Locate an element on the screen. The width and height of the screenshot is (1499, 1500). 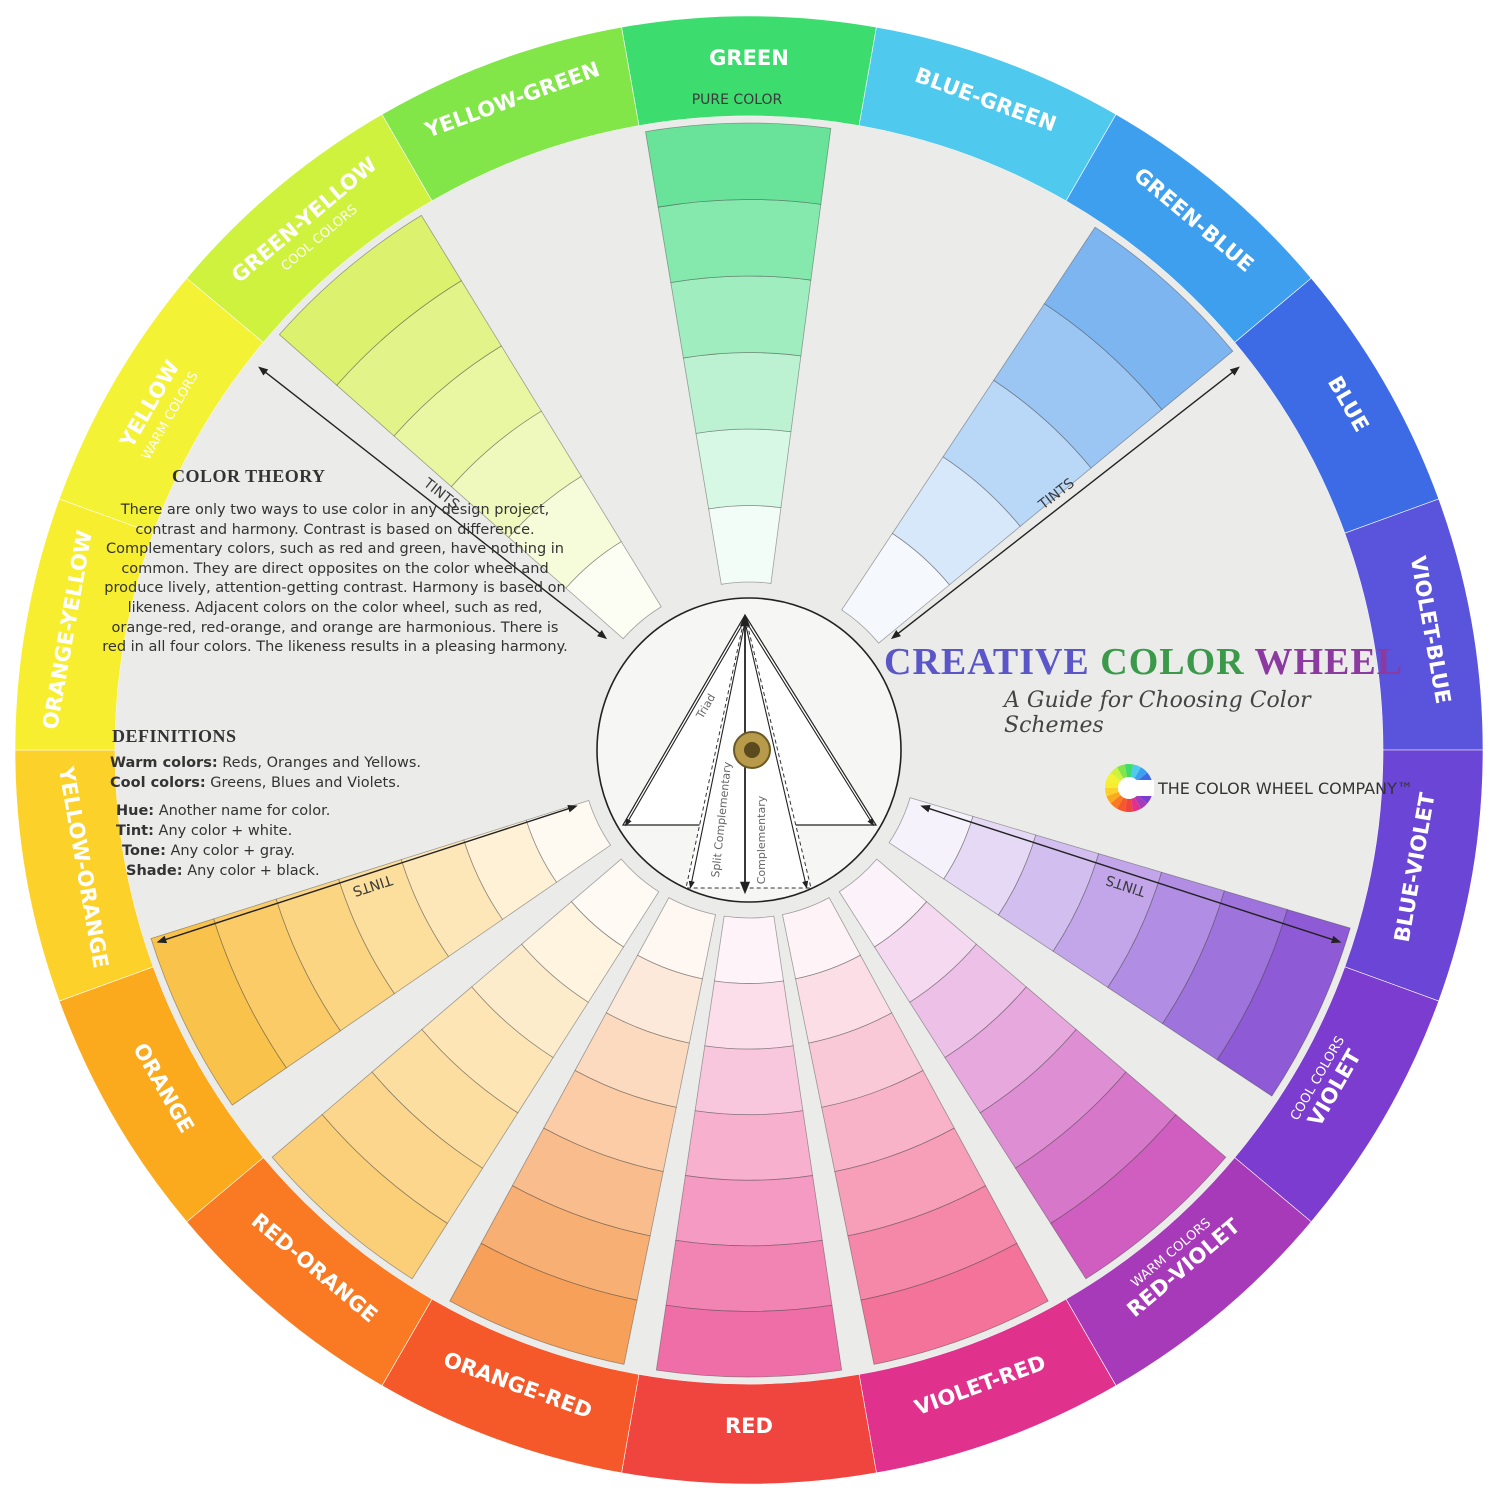
tints-arrow-upper-left is located at coordinates (433, 503).